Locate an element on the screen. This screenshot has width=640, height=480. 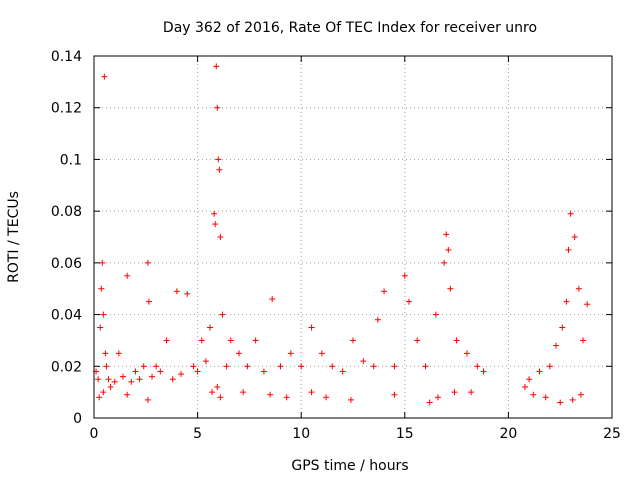
x-tick-label: 25 is located at coordinates (612, 434).